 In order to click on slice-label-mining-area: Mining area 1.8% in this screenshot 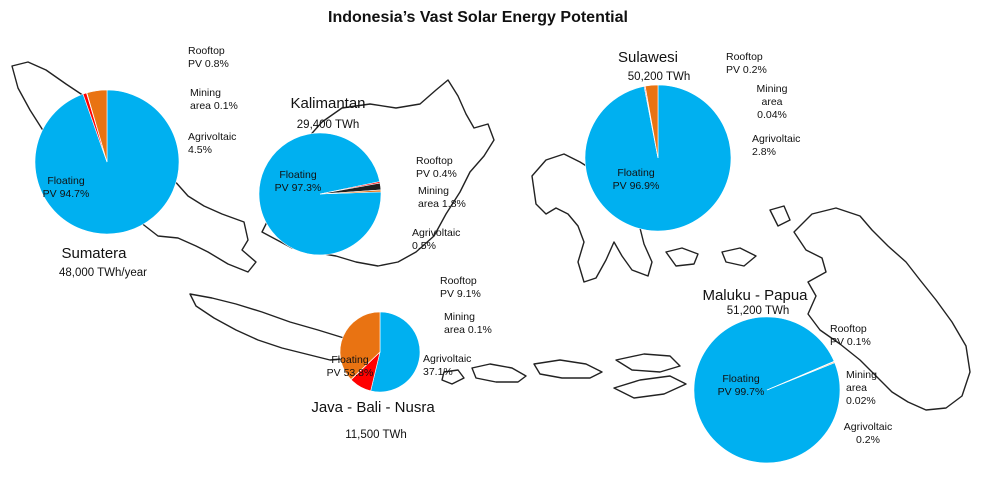, I will do `click(442, 197)`.